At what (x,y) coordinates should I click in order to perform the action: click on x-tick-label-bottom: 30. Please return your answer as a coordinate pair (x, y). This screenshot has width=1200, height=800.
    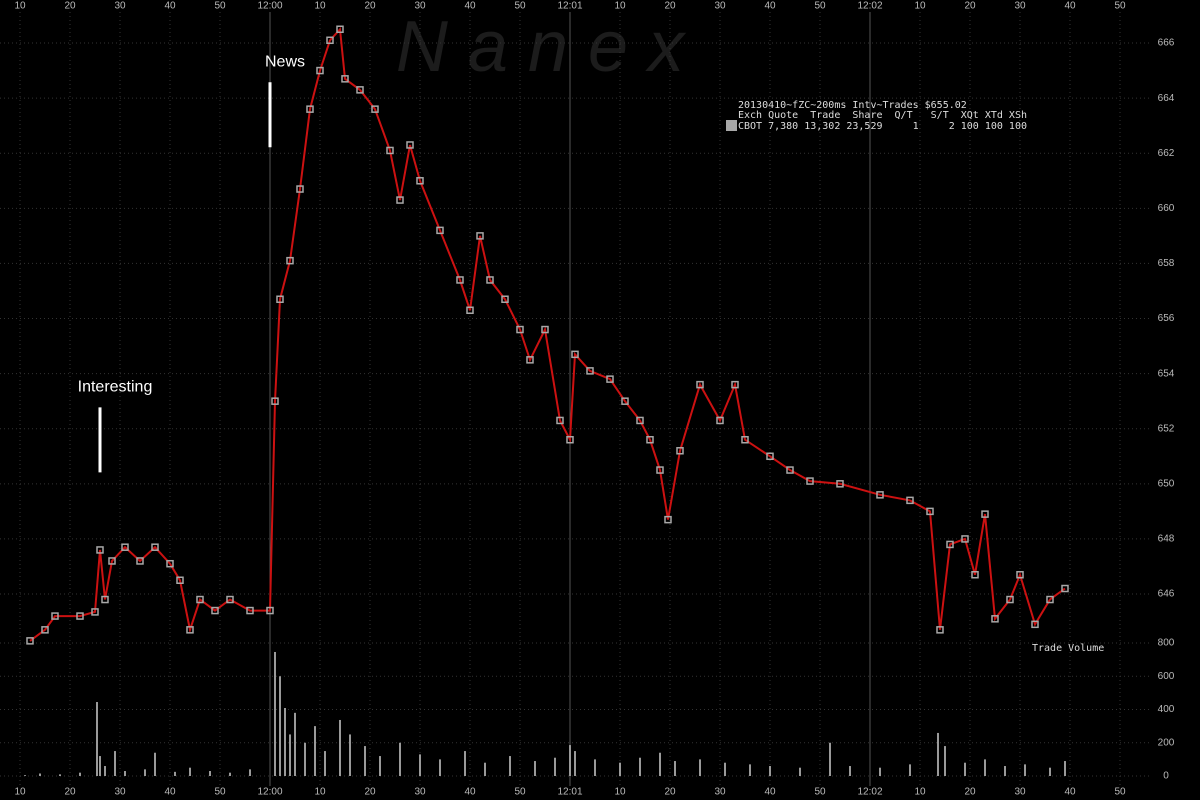
    Looking at the image, I should click on (420, 792).